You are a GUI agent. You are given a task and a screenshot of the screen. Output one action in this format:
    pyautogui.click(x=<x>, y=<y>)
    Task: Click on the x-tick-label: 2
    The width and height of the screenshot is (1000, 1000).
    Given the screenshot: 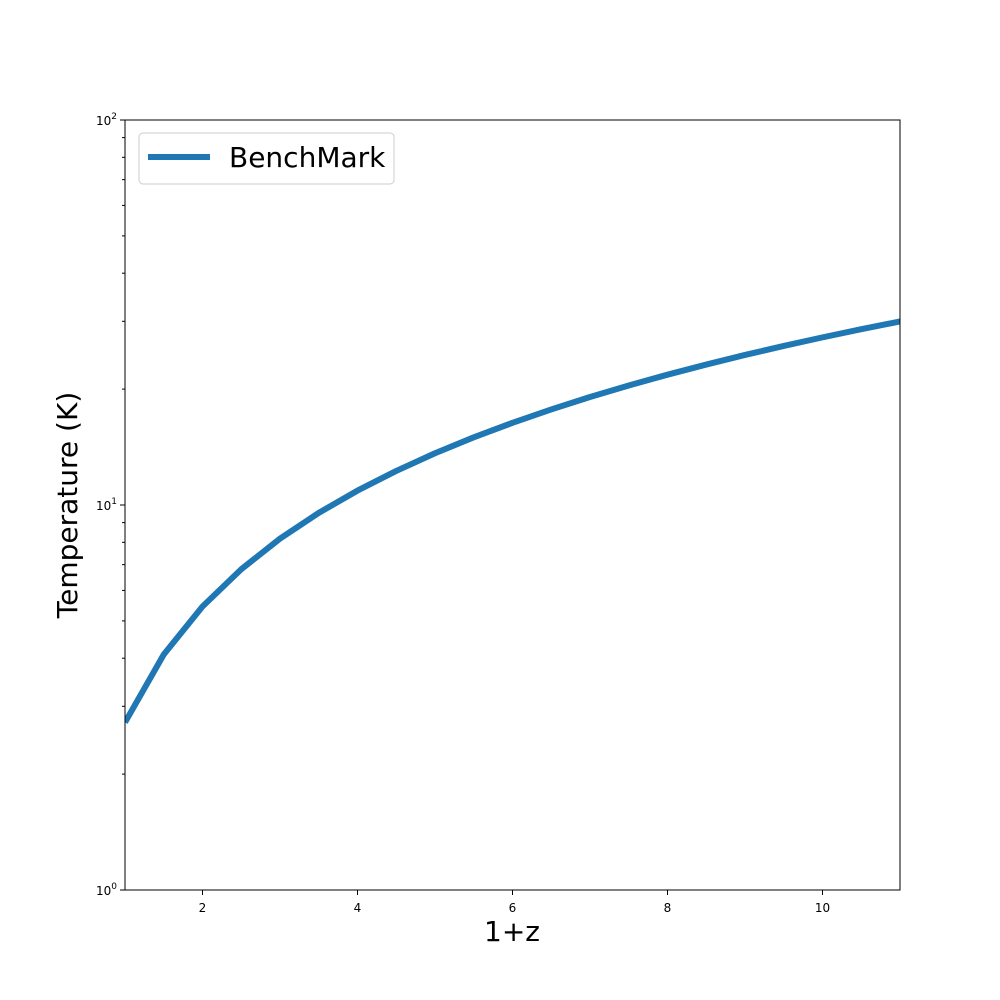 What is the action you would take?
    pyautogui.click(x=203, y=908)
    